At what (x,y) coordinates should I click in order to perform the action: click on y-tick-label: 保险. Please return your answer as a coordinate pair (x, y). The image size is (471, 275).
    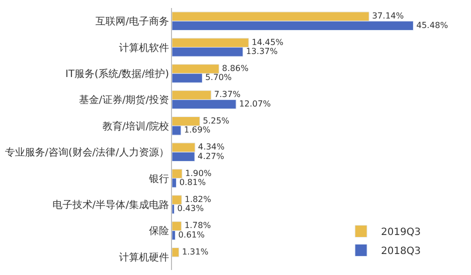
    Looking at the image, I should click on (159, 231).